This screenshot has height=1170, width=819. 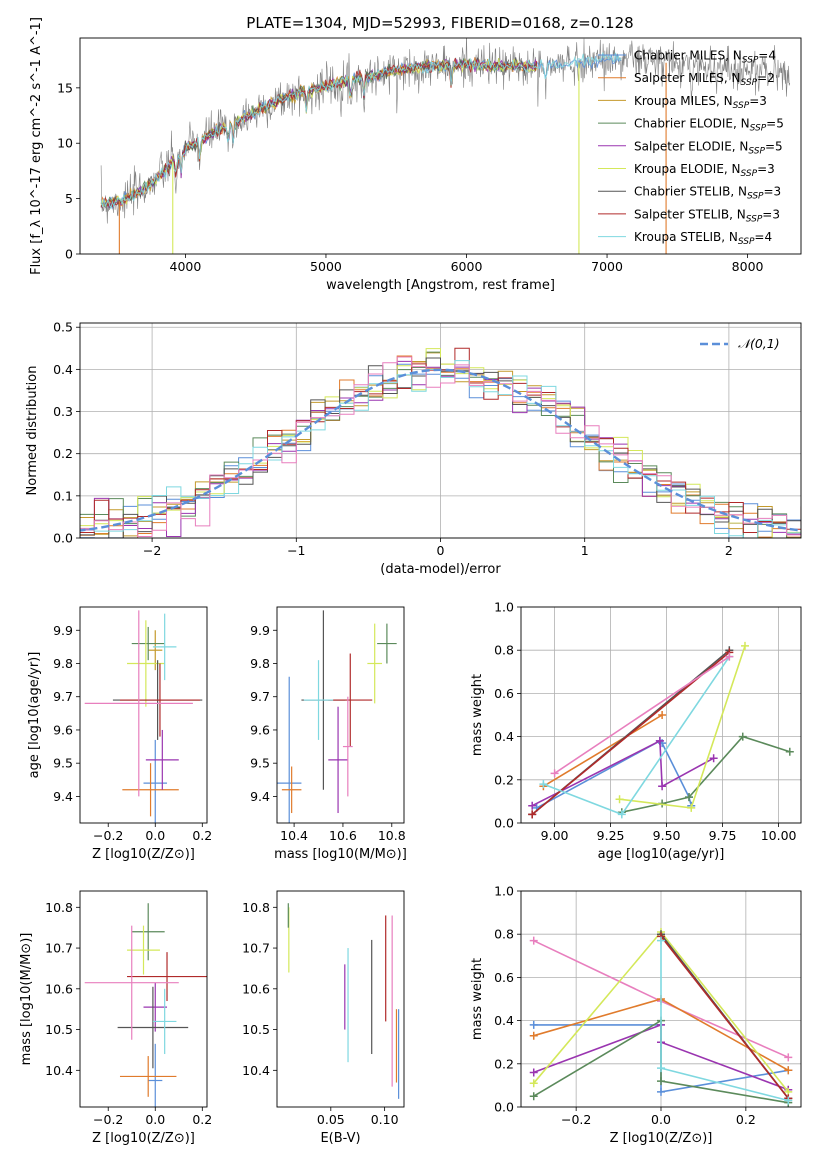 What do you see at coordinates (504, 977) in the screenshot?
I see `y-tick-label: 0.6` at bounding box center [504, 977].